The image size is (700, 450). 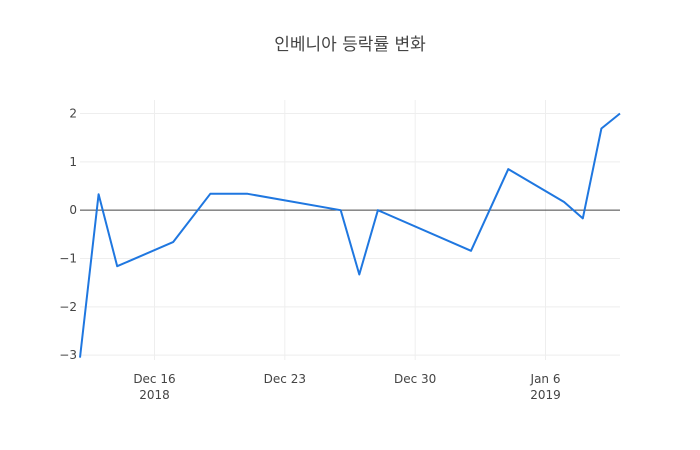 What do you see at coordinates (68, 235) in the screenshot?
I see `y-axis-ticks: 2 1 0 −1 −2 −3` at bounding box center [68, 235].